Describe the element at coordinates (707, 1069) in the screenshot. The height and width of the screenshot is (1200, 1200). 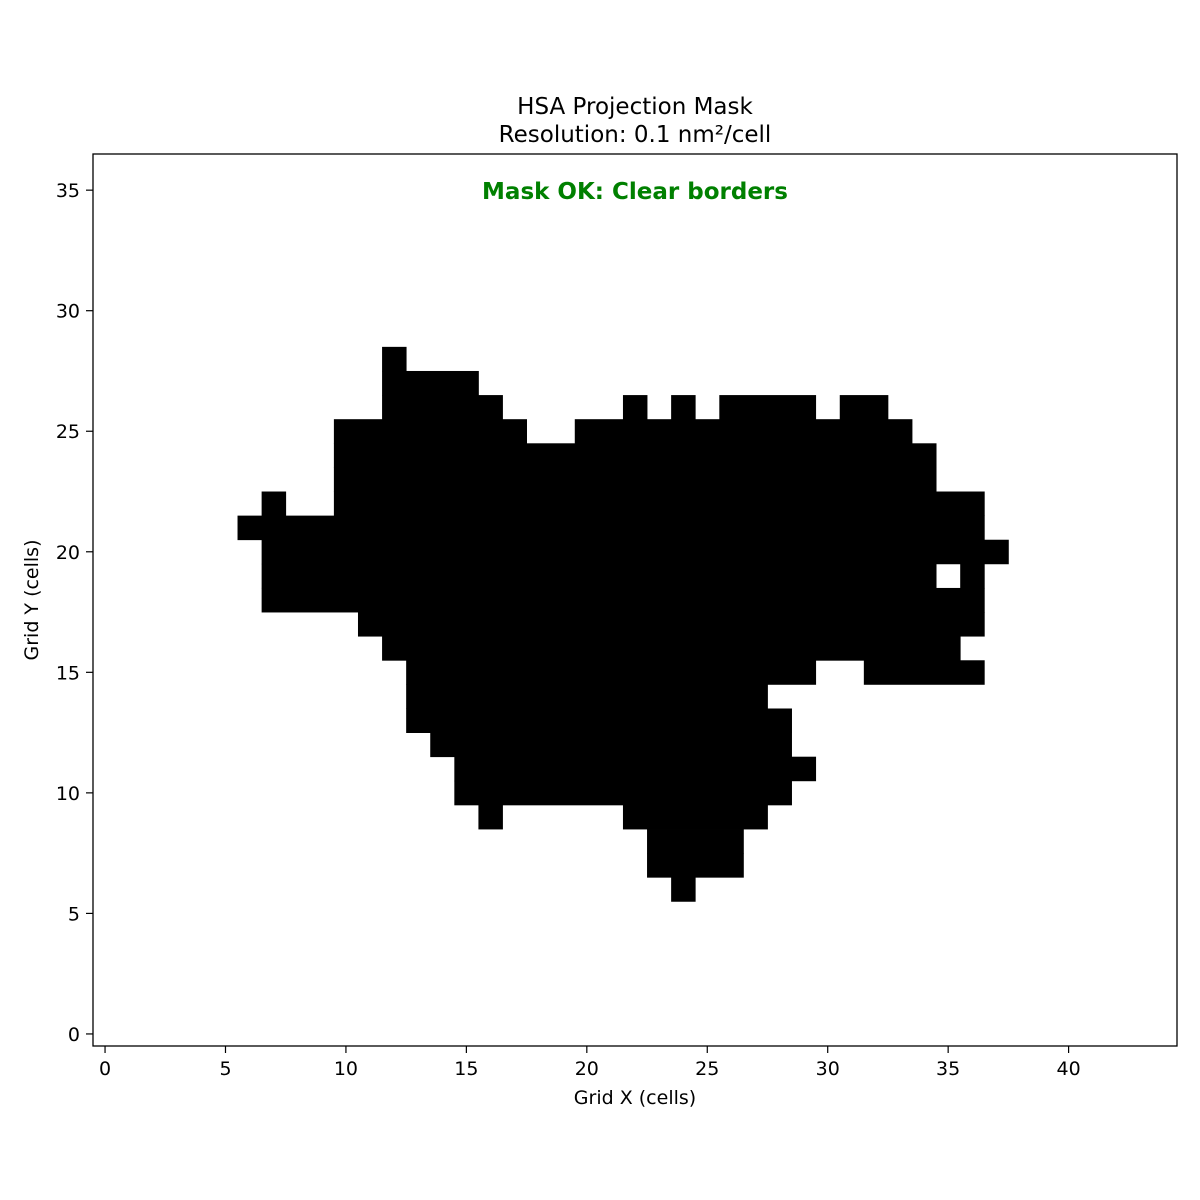
I see `x-tick-label: 25` at that location.